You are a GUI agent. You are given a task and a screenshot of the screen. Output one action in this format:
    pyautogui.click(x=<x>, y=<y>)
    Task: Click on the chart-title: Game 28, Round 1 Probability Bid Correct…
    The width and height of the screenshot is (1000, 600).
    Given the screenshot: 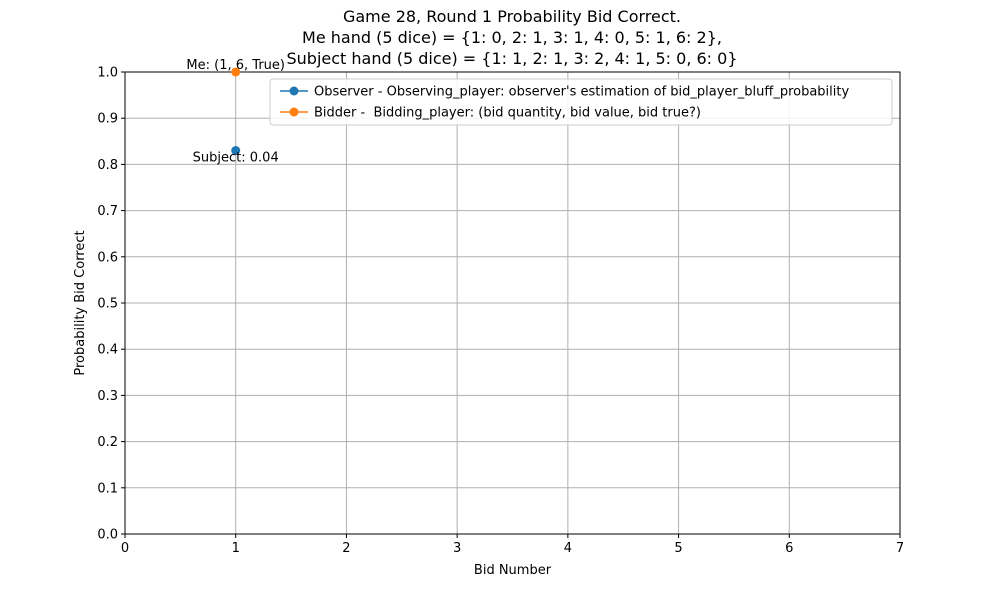 What is the action you would take?
    pyautogui.click(x=511, y=37)
    